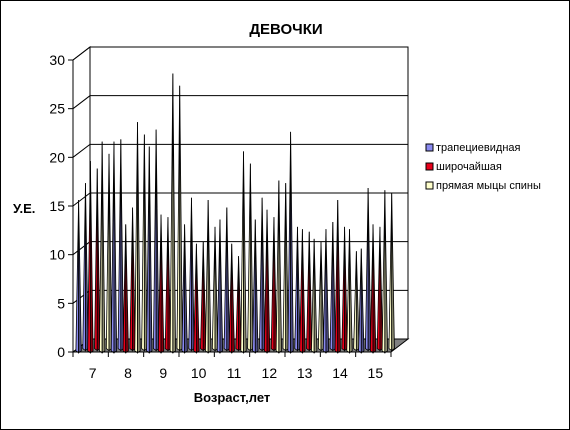  Describe the element at coordinates (340, 373) in the screenshot. I see `x-tick-label: 14` at that location.